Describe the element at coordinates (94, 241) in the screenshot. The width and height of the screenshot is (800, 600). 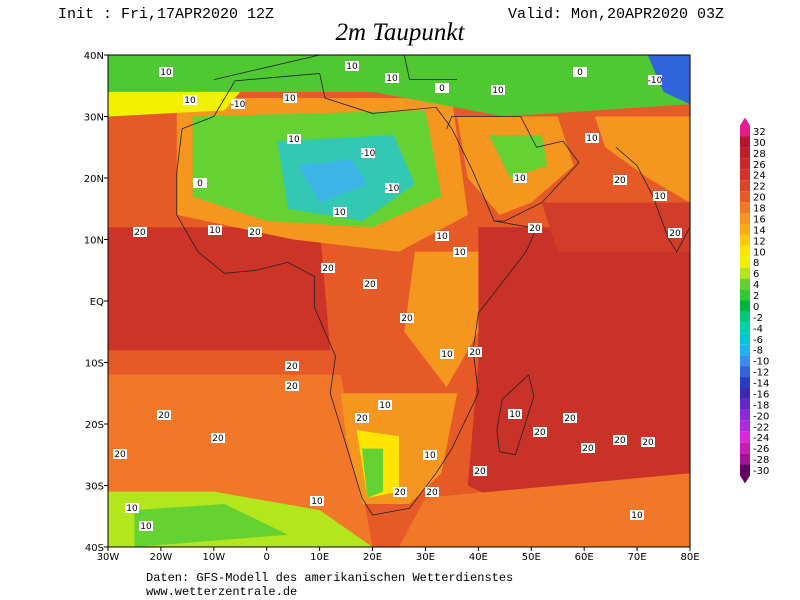
I see `lat-label: 10N` at that location.